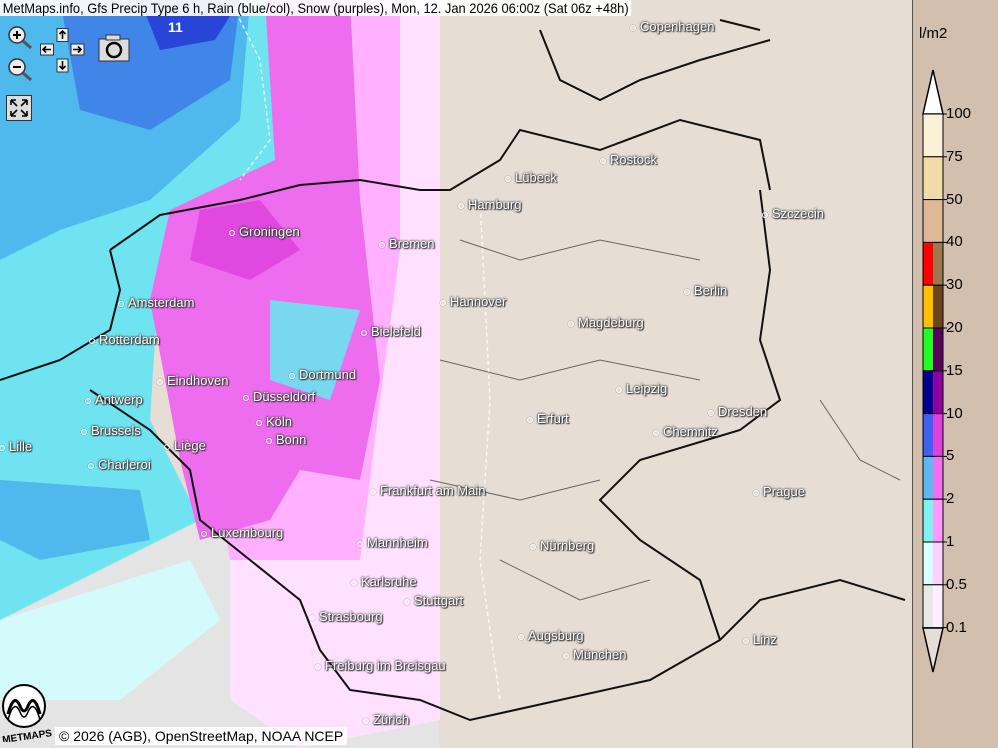  Describe the element at coordinates (784, 491) in the screenshot. I see `city-name: Prague` at that location.